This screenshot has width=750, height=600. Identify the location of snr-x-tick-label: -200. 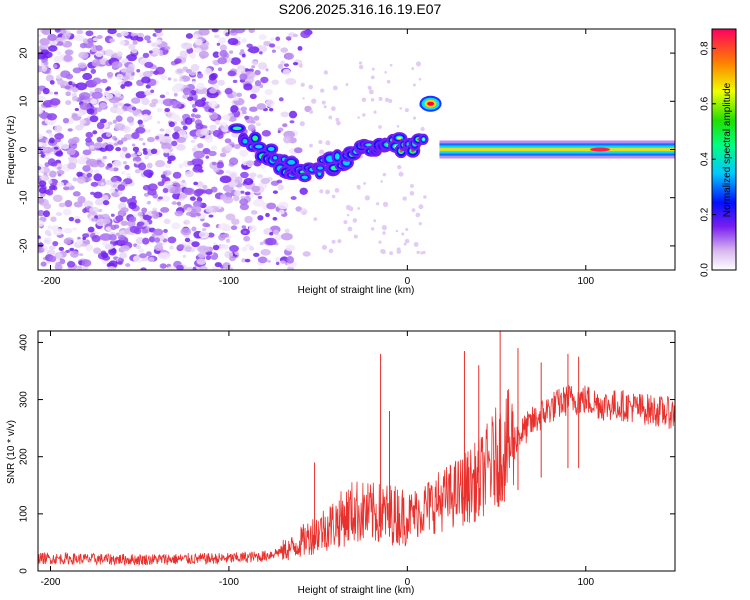
(50, 582).